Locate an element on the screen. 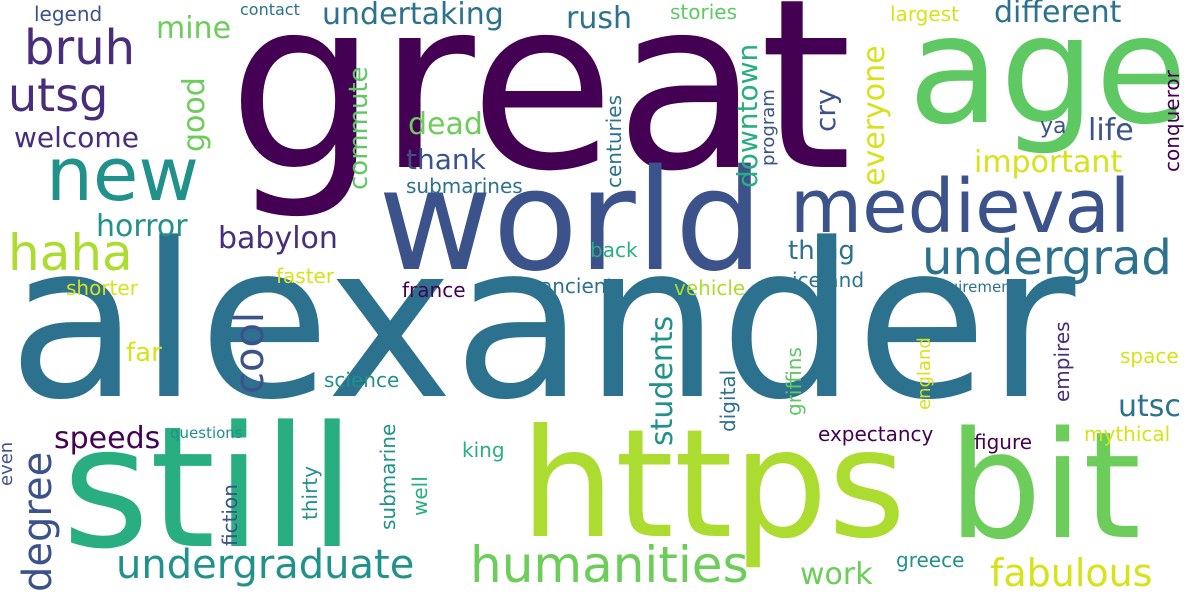  word-largest: largest is located at coordinates (924, 14).